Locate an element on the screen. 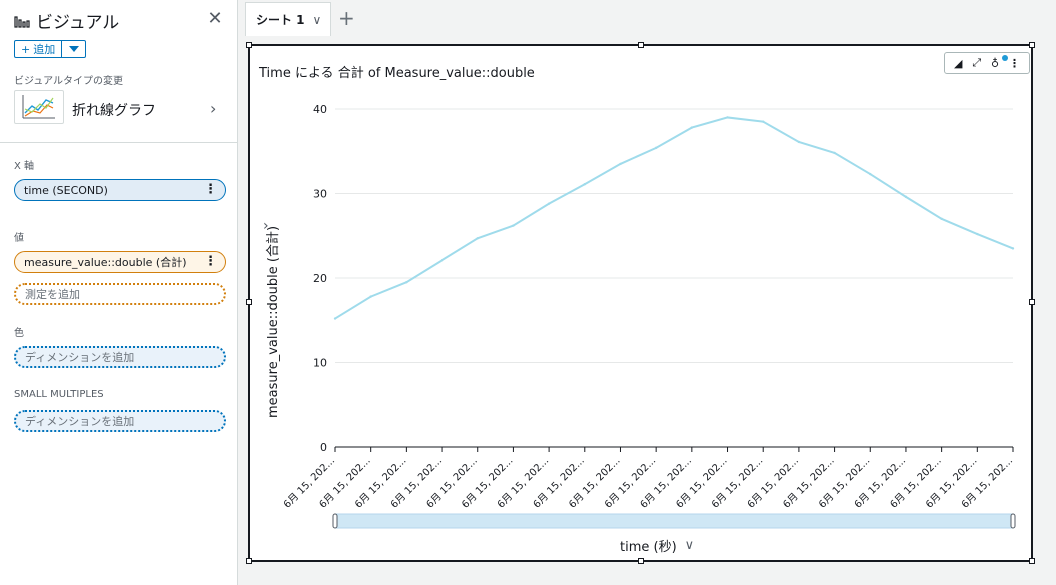 The width and height of the screenshot is (1056, 585). small-multiples-drop-zone: ディメンションを追加 is located at coordinates (120, 421).